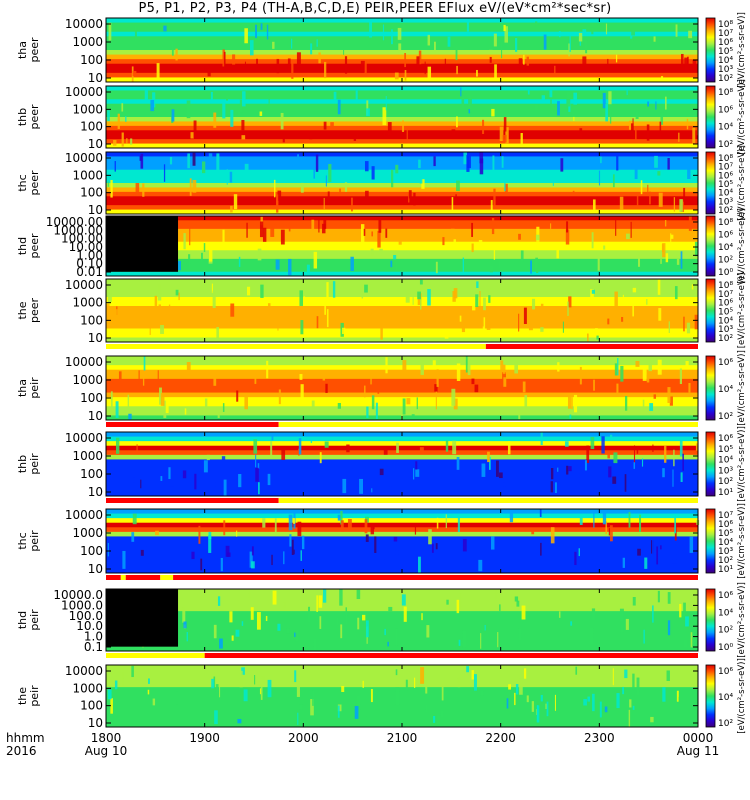  I want to click on spectrogram-panel-tha-peer: 10000 1000 100 10 thapeer, so click(357, 51).